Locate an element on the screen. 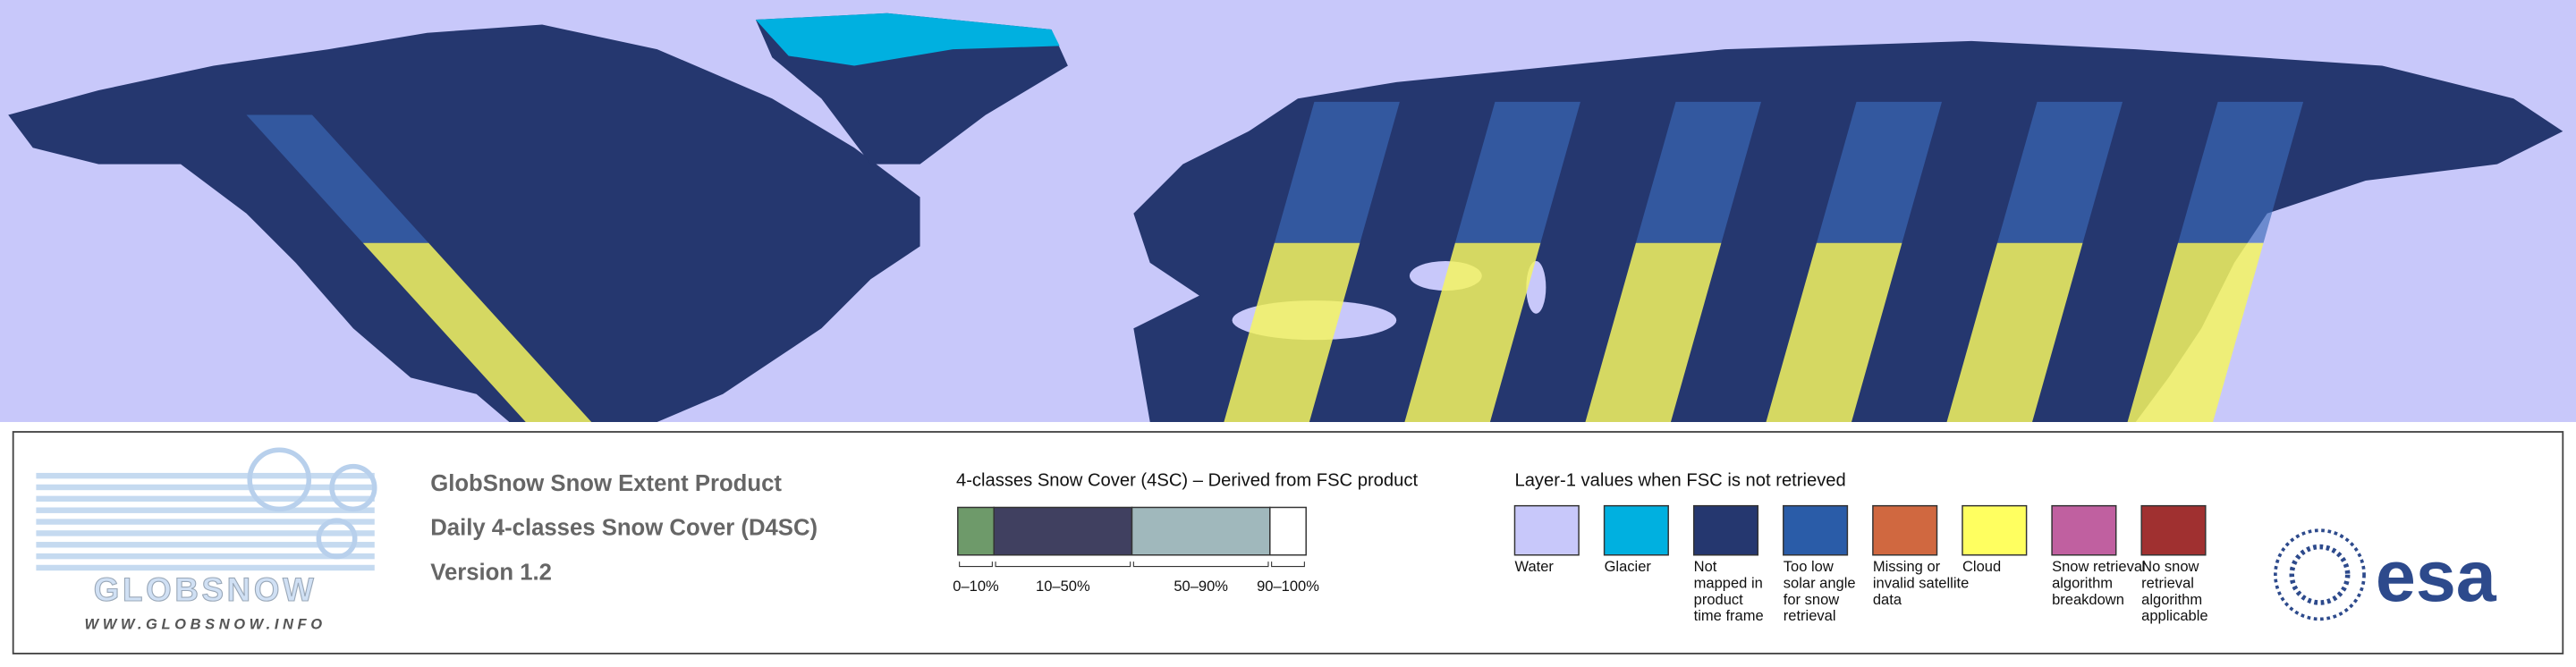 Image resolution: width=2576 pixels, height=667 pixels. class-label: 0–10% is located at coordinates (976, 586).